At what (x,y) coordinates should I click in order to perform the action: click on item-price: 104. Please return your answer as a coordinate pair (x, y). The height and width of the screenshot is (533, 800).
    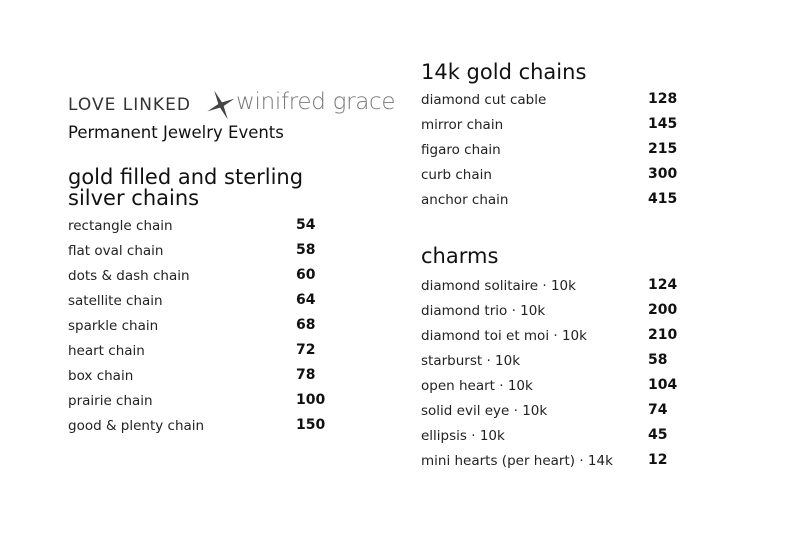
    Looking at the image, I should click on (663, 385).